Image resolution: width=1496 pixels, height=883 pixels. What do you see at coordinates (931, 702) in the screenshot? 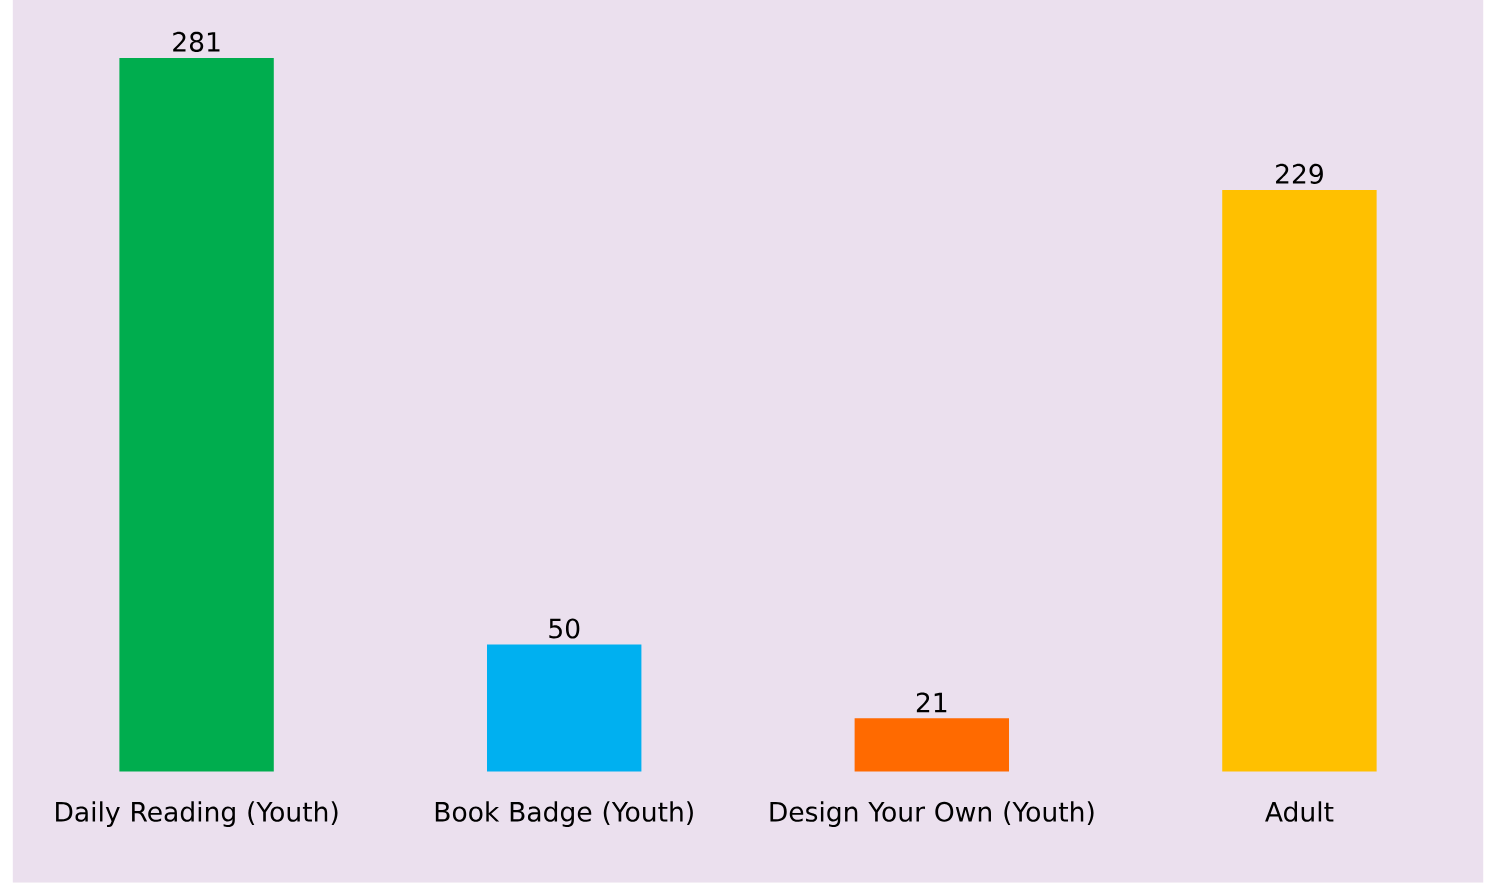
I see `data-label: 21` at bounding box center [931, 702].